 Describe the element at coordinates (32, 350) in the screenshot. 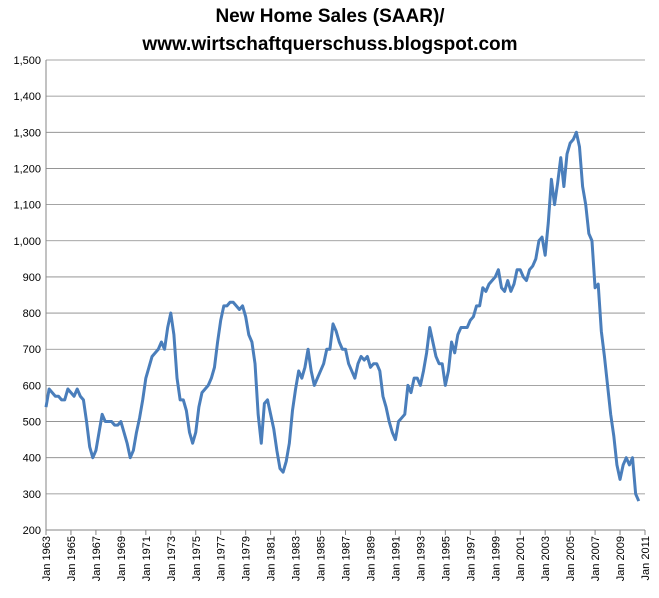

I see `y-tick-label: 700` at that location.